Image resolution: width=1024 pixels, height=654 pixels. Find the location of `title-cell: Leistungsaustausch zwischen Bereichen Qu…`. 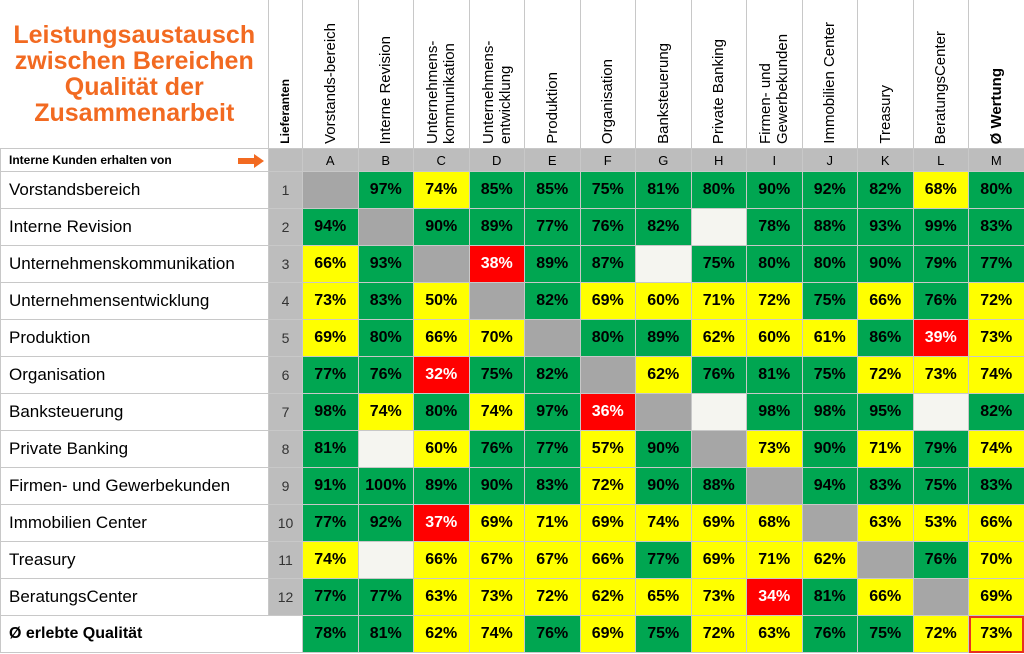

title-cell: Leistungsaustausch zwischen Bereichen Qu… is located at coordinates (134, 74).